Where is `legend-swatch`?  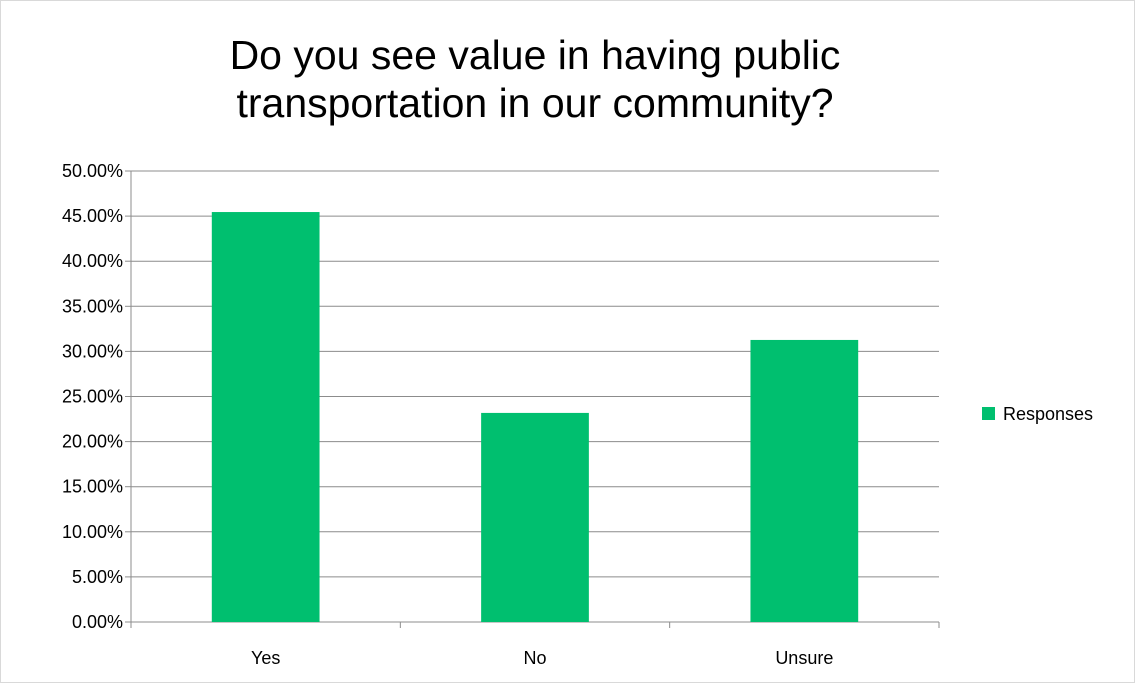 legend-swatch is located at coordinates (988, 413).